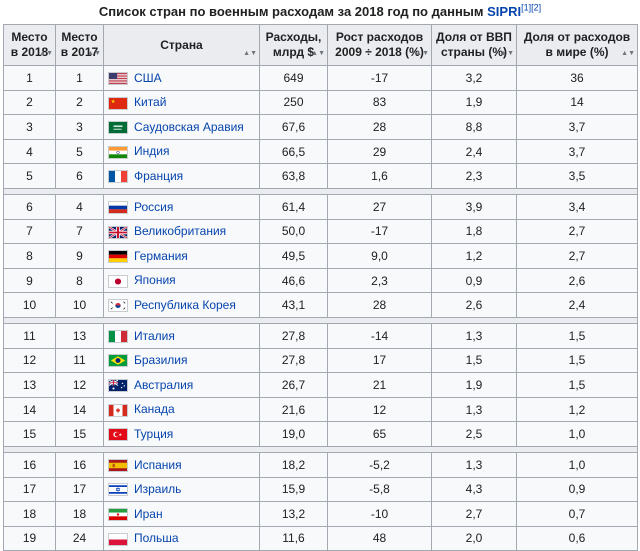  I want to click on reference-links: [1][2], so click(531, 7).